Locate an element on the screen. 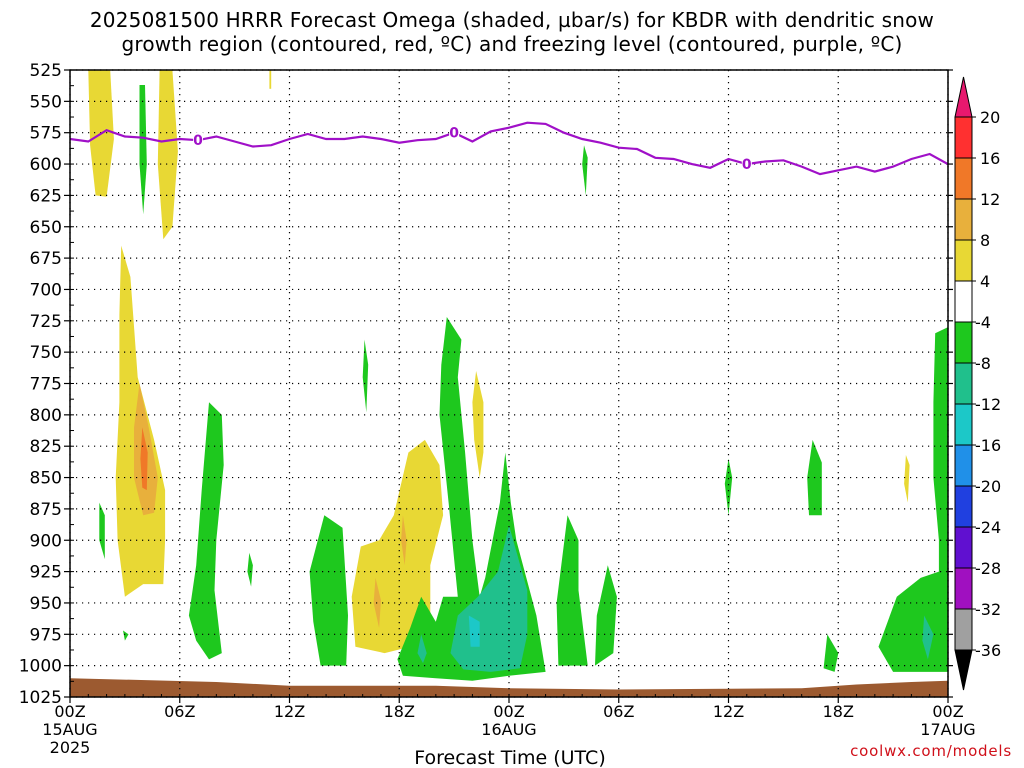 This screenshot has width=1024, height=768. colorbar-label: -4 is located at coordinates (983, 322).